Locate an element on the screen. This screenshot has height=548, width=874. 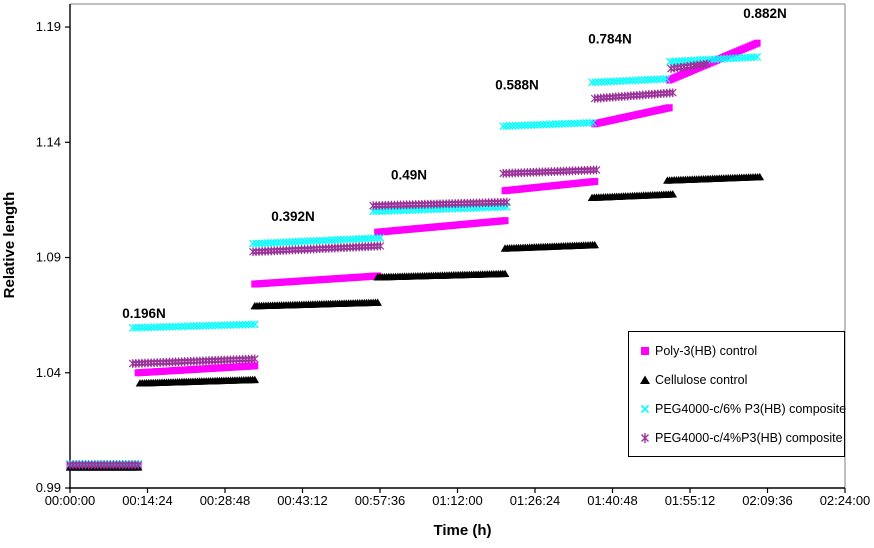
x-tick-label: 00:43:12 is located at coordinates (302, 500).